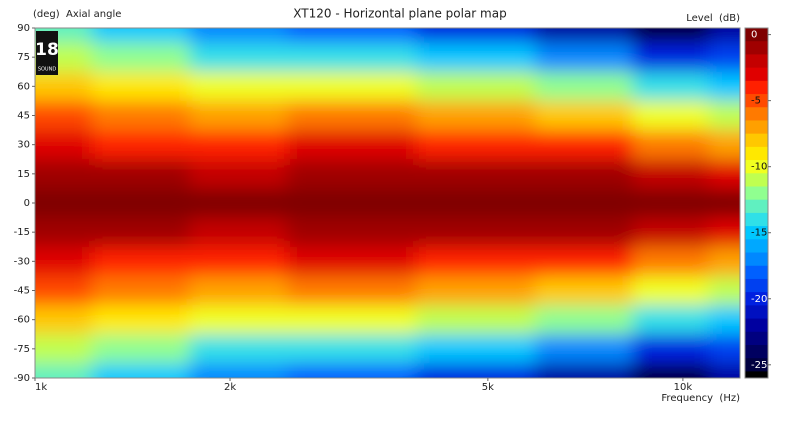  I want to click on y-tick-label: 75, so click(23, 57).